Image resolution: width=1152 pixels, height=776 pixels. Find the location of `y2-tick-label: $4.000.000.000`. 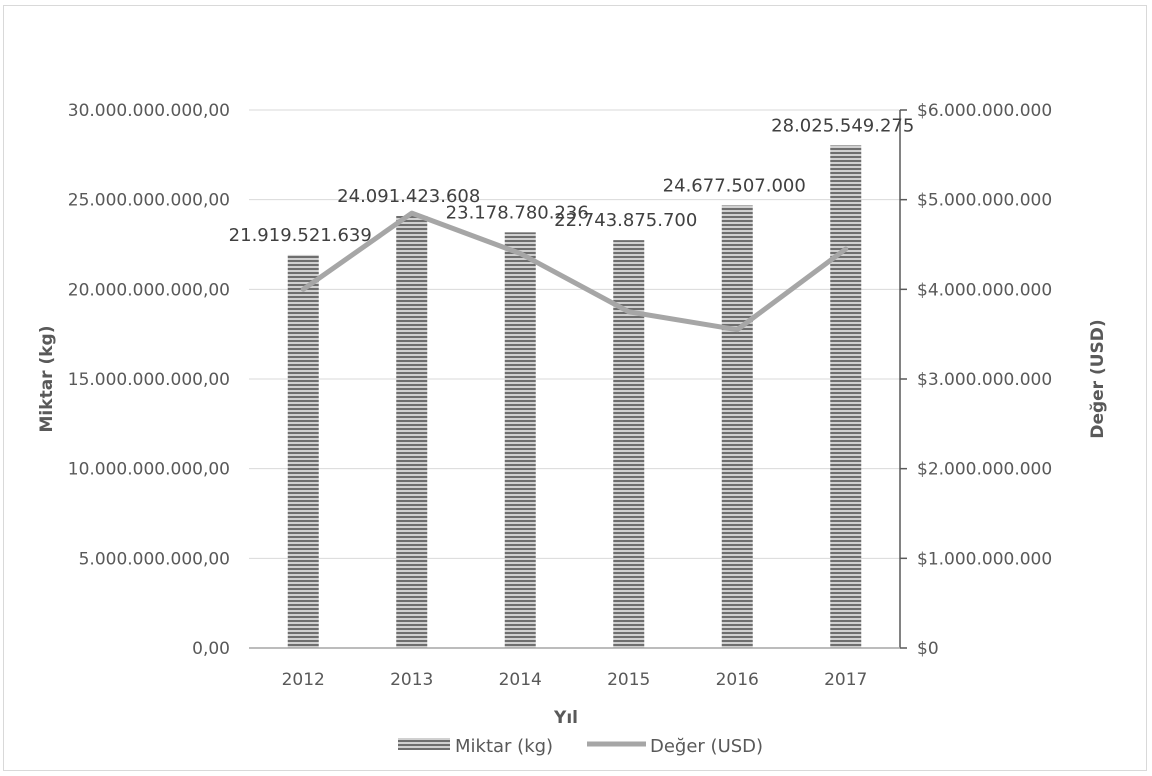

y2-tick-label: $4.000.000.000 is located at coordinates (984, 290).